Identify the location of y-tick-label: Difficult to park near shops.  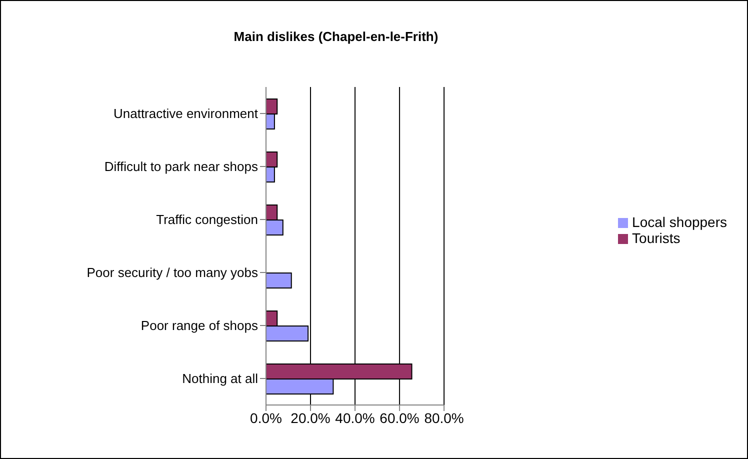
(181, 166).